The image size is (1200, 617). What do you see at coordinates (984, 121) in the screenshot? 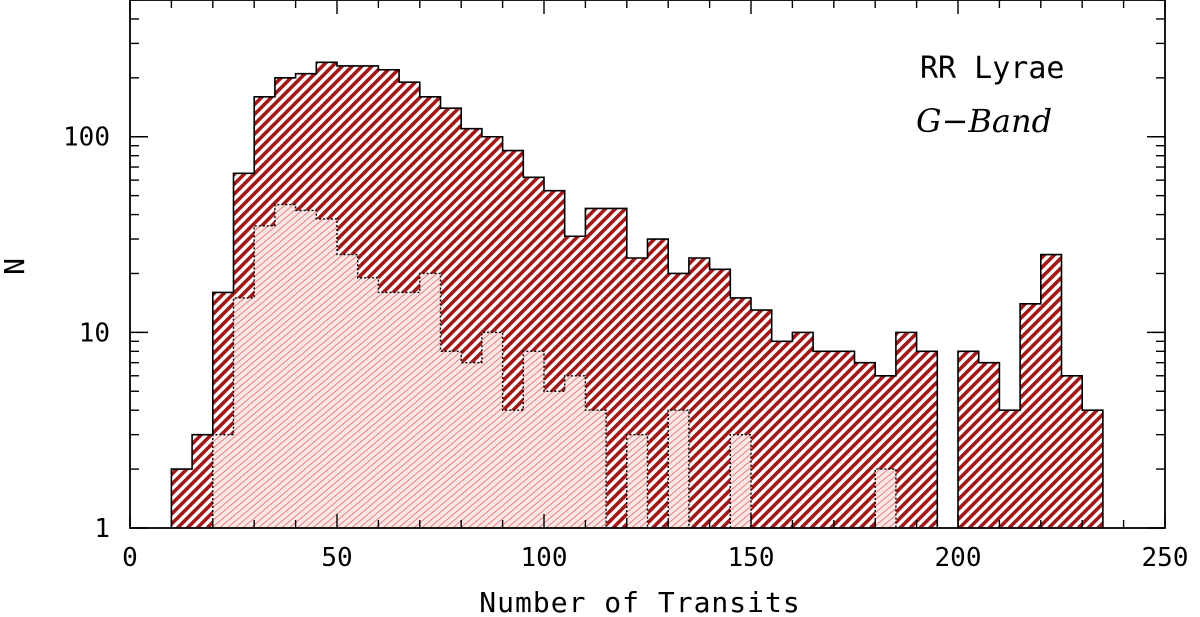
I see `annotation-g-band: G−Band` at bounding box center [984, 121].